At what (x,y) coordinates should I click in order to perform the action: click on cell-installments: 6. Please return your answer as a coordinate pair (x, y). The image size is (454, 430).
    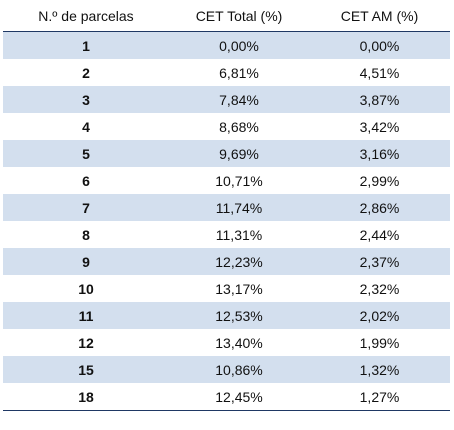
    Looking at the image, I should click on (86, 180).